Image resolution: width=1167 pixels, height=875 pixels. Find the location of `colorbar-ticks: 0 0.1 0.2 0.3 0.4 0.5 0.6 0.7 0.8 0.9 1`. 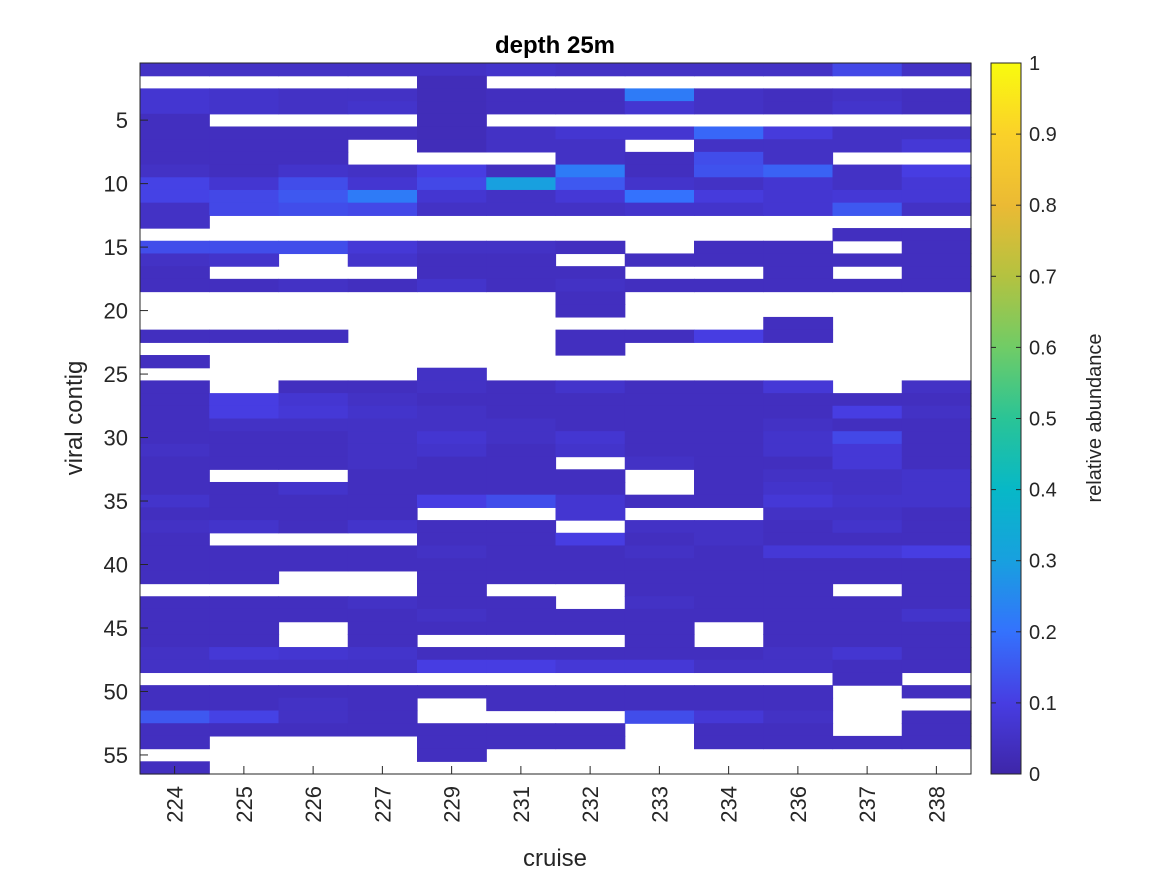

colorbar-ticks: 0 0.1 0.2 0.3 0.4 0.5 0.6 0.7 0.8 0.9 1 is located at coordinates (1024, 419).